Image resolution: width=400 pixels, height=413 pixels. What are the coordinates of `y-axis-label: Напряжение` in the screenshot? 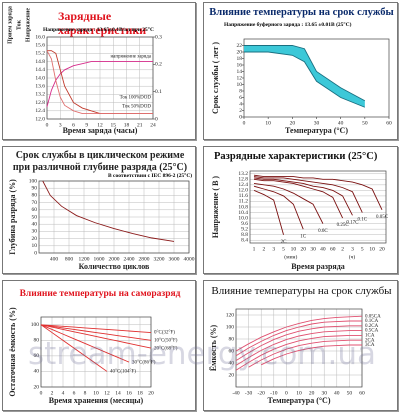 It's located at (28, 25).